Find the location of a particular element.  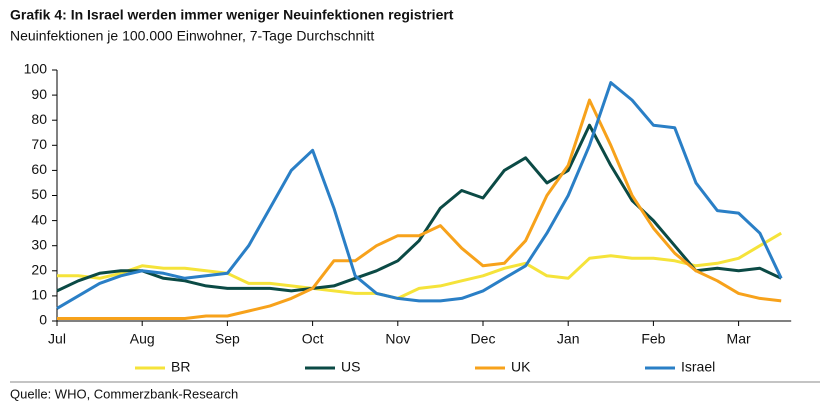

y-tick-label: 0 is located at coordinates (43, 320).